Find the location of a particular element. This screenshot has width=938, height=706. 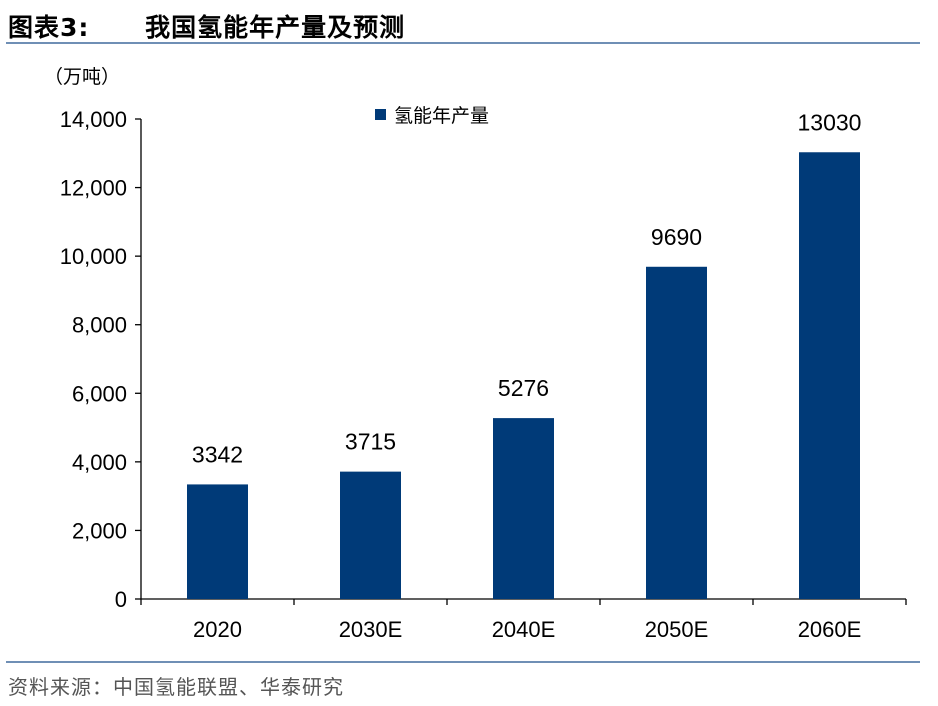

data-label: 5276 is located at coordinates (523, 388).